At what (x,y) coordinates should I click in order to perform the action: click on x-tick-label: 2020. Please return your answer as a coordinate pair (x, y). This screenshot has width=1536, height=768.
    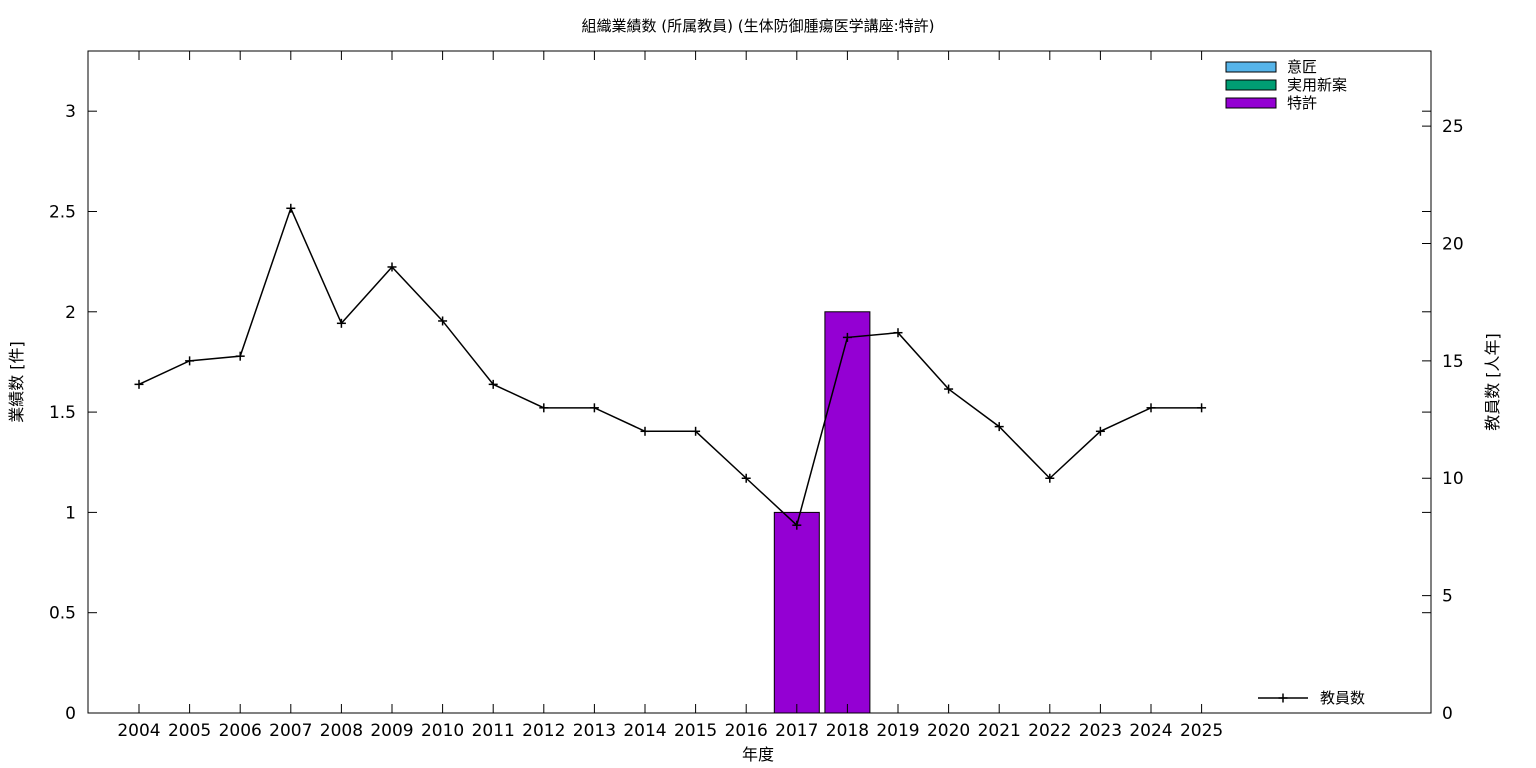
    Looking at the image, I should click on (948, 731).